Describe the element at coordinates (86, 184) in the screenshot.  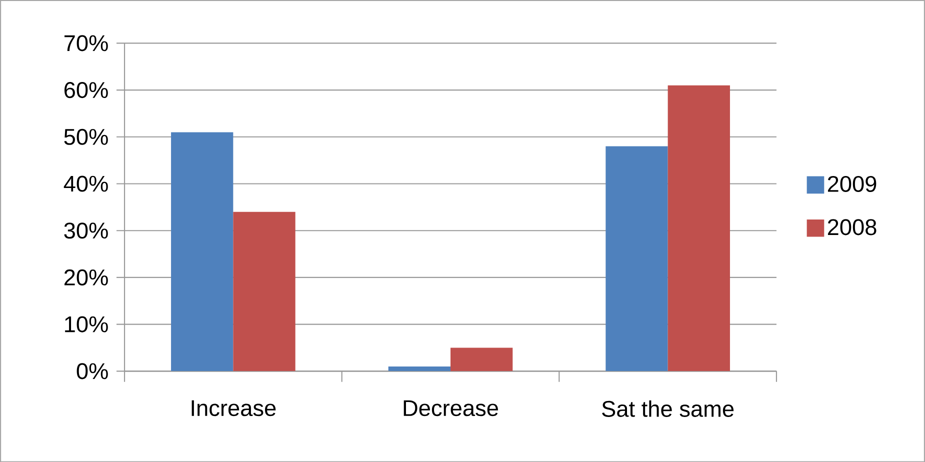
I see `y-tick-label: 40%` at that location.